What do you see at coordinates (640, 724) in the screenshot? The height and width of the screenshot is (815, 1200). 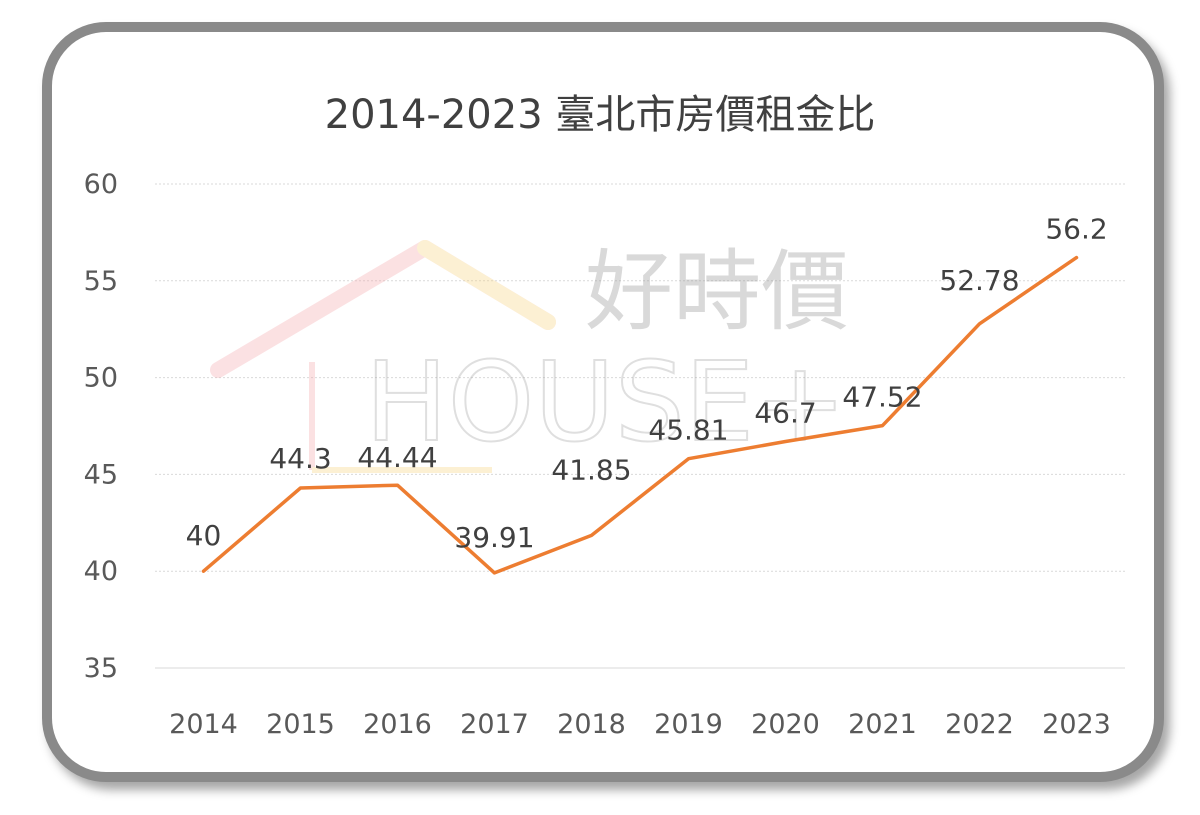 I see `x-axis-ticks: 2014 2015 2016 2017 2018 2019 2020 2021 2022 2023` at bounding box center [640, 724].